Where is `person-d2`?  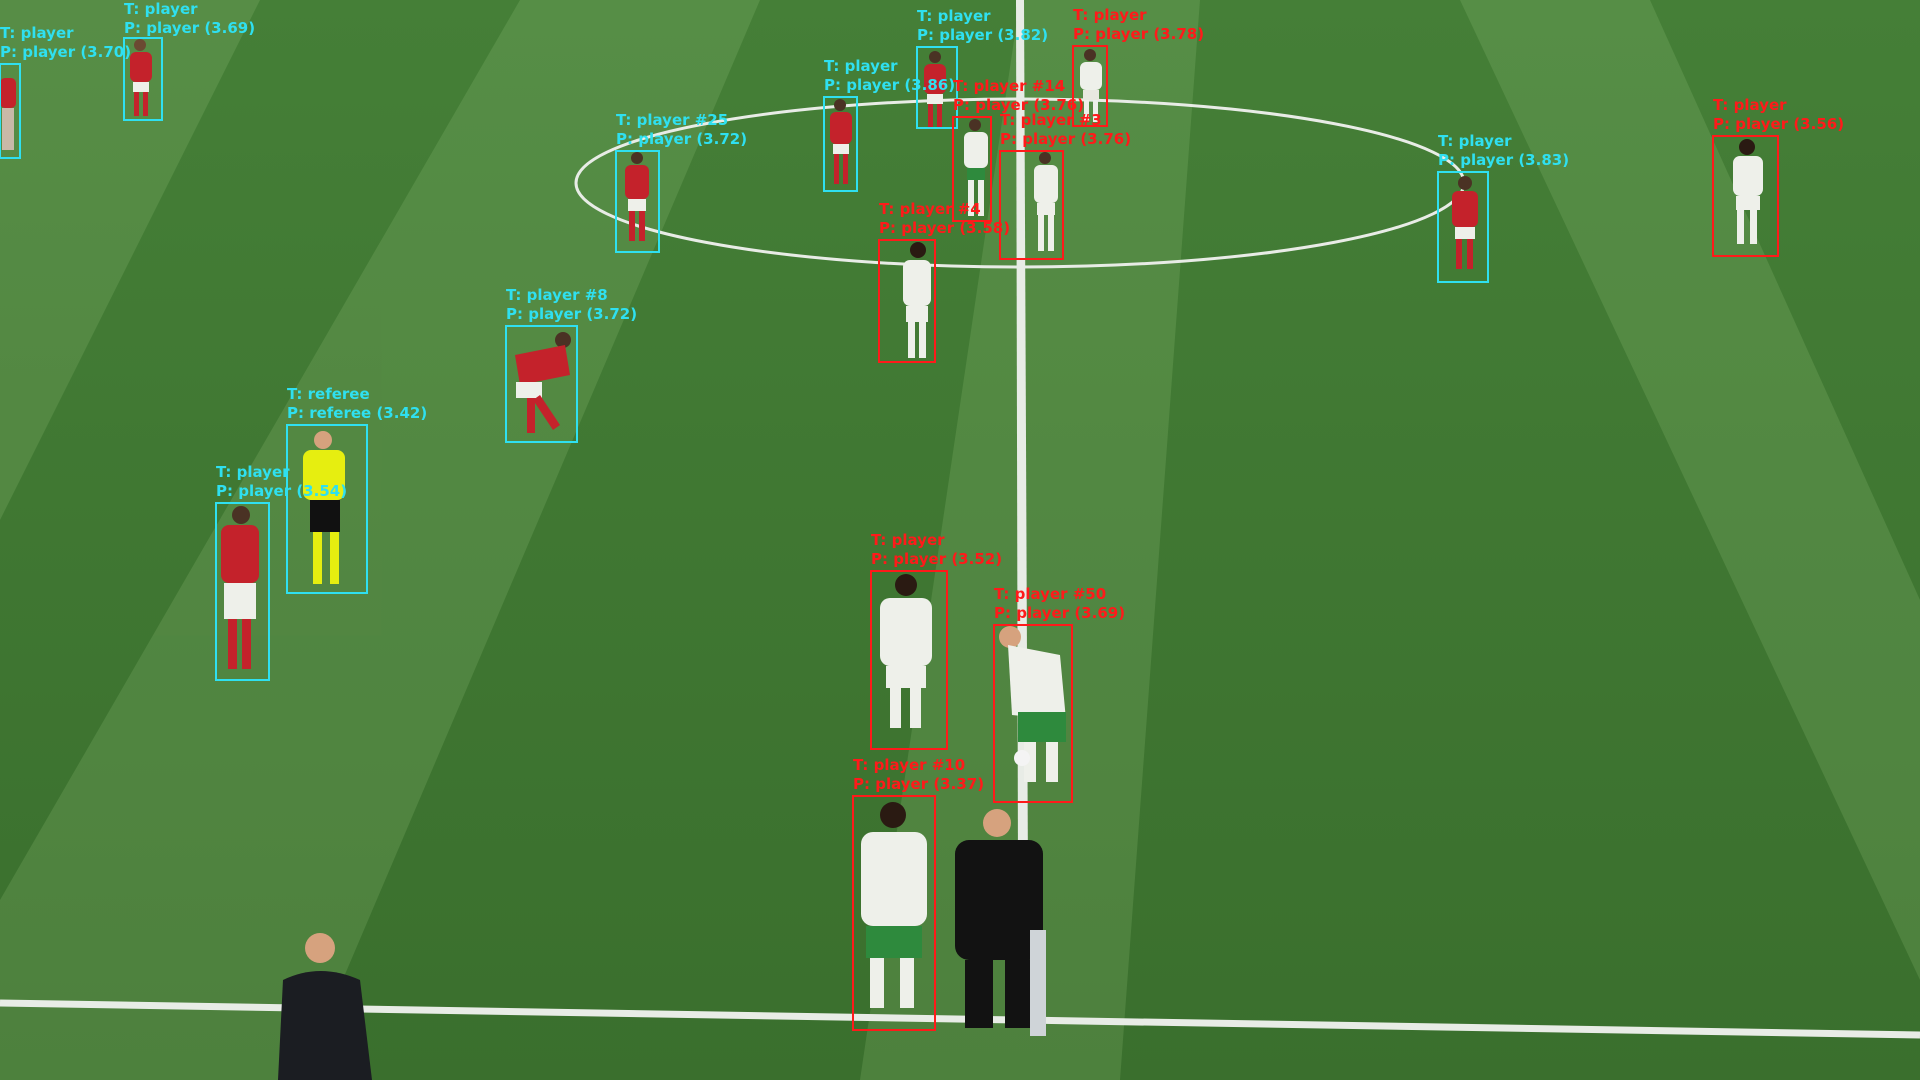 person-d2 is located at coordinates (141, 77).